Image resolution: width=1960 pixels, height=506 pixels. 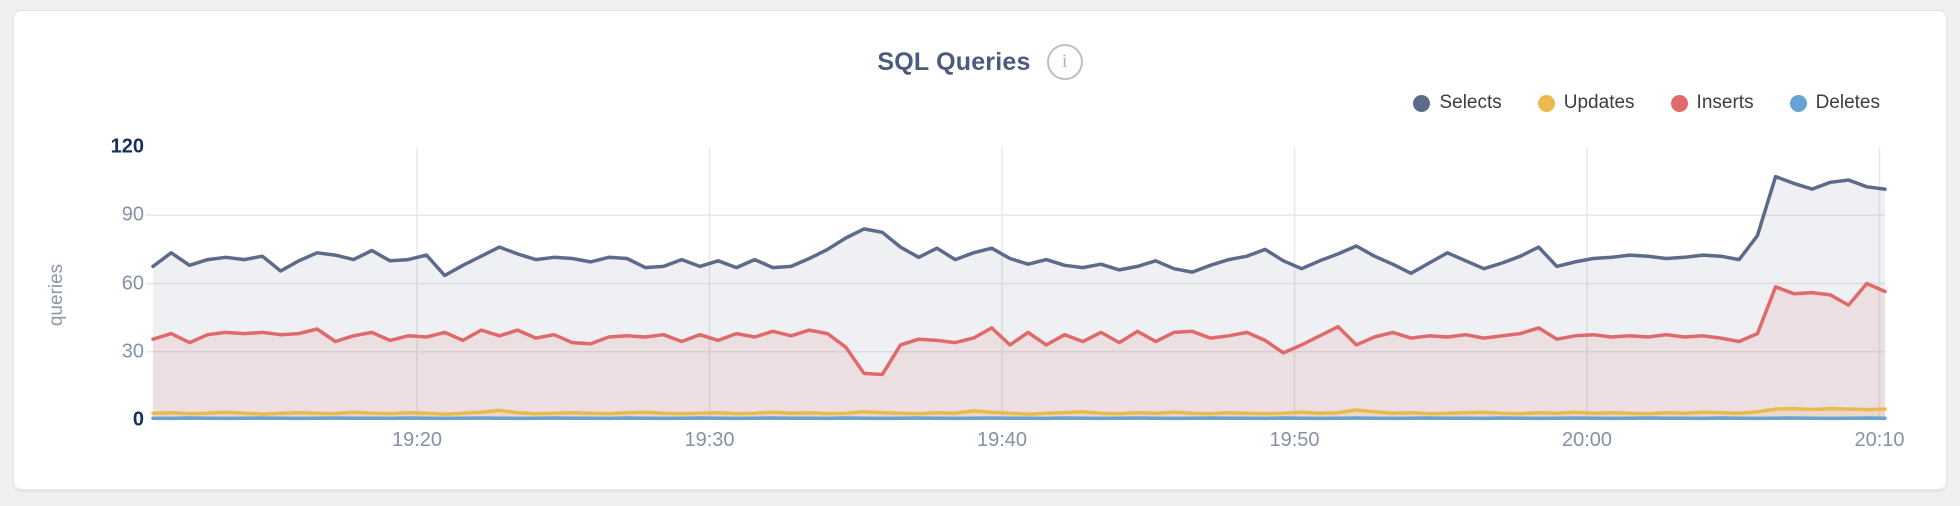 I want to click on x-tick-label: 19:20, so click(x=417, y=440).